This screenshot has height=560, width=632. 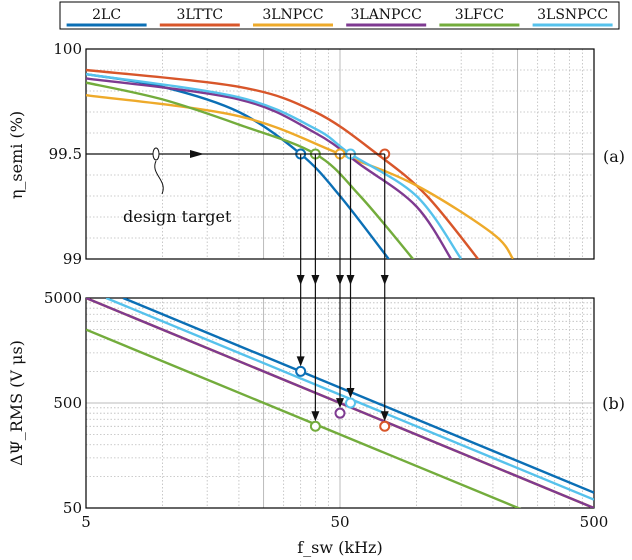 I want to click on legend-box, so click(x=339, y=15).